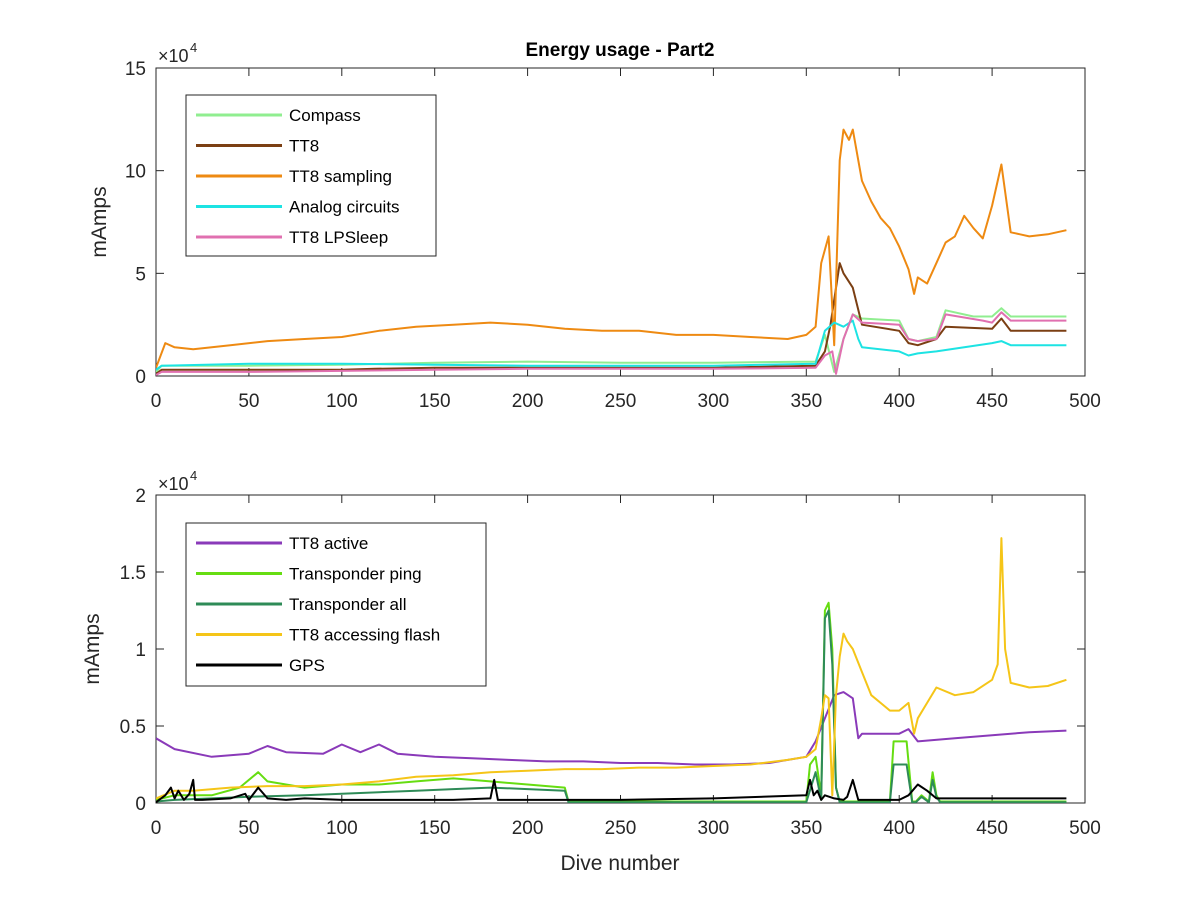  I want to click on y-tick-label: 0.5, so click(133, 727).